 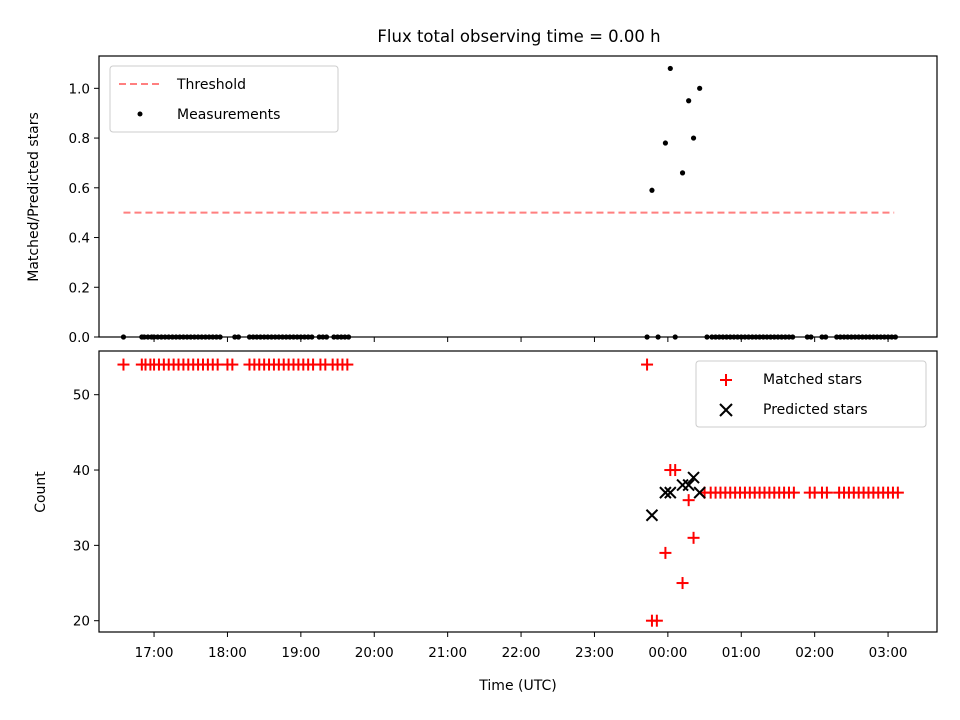 I want to click on predicted-legend-swatch, so click(x=726, y=410).